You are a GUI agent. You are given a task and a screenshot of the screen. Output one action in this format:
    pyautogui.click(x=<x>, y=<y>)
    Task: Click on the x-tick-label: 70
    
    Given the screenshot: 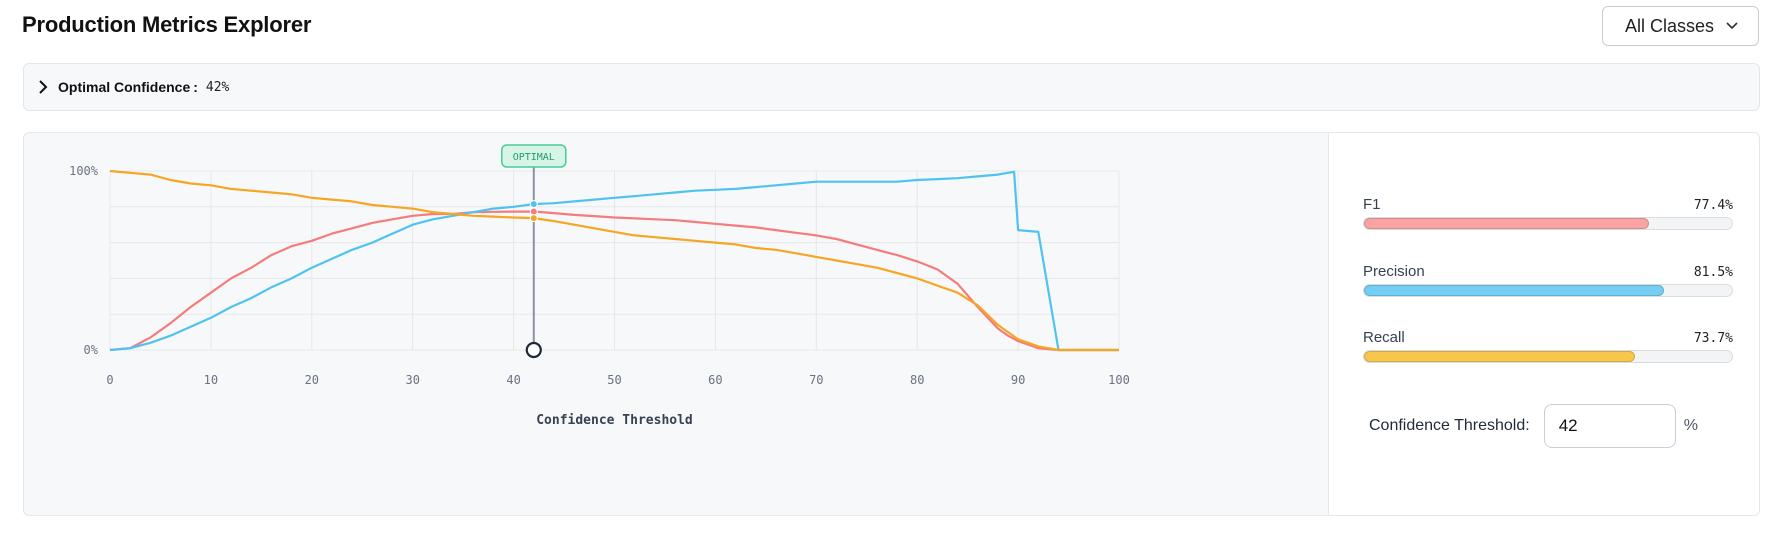 What is the action you would take?
    pyautogui.click(x=816, y=380)
    